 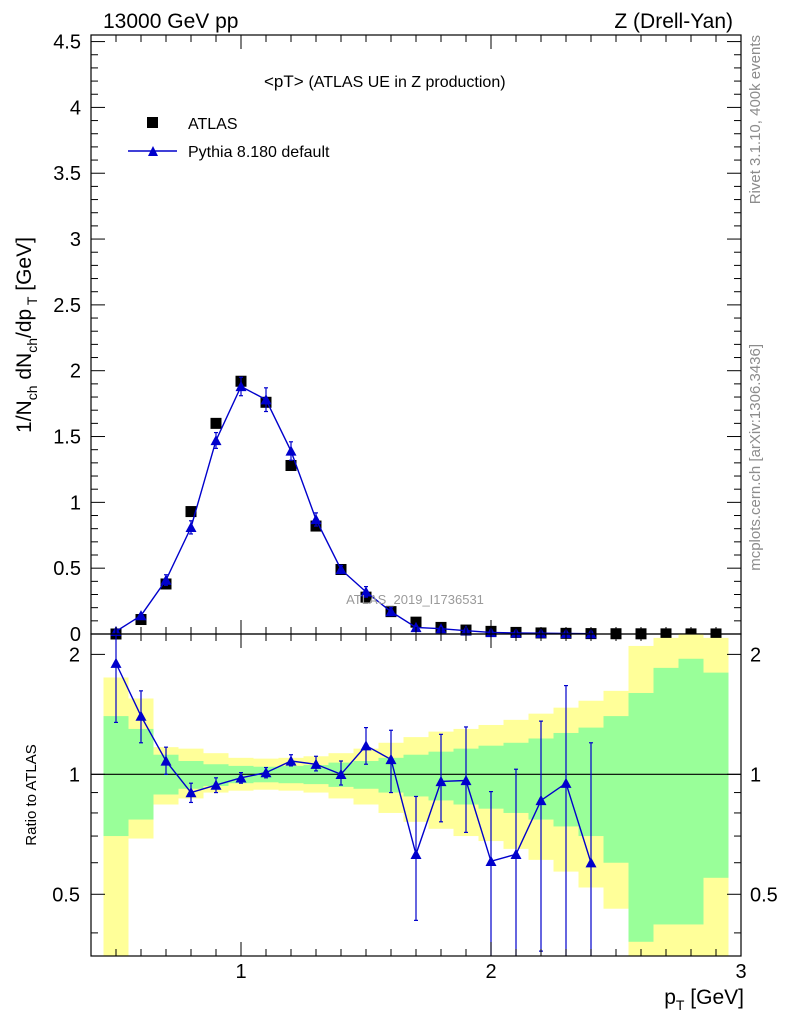 I want to click on ratio-y-tick-label-right: 0.5, so click(x=764, y=895).